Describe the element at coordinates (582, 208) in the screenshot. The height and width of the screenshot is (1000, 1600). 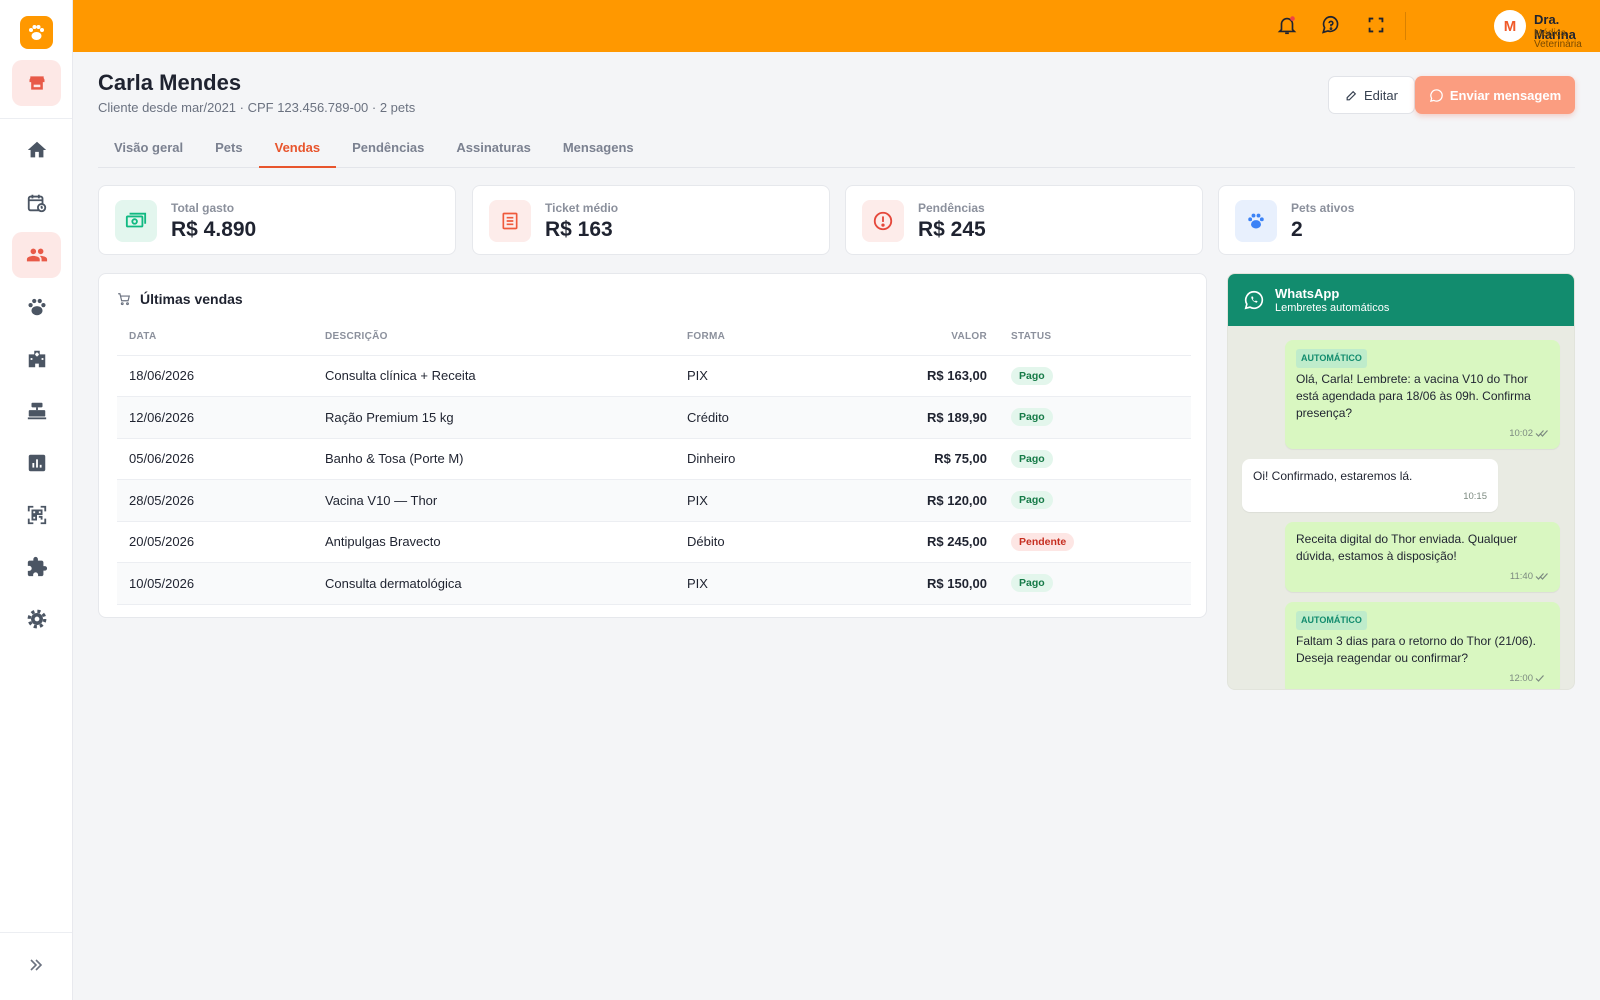
I see `stat-label: Ticket médio` at that location.